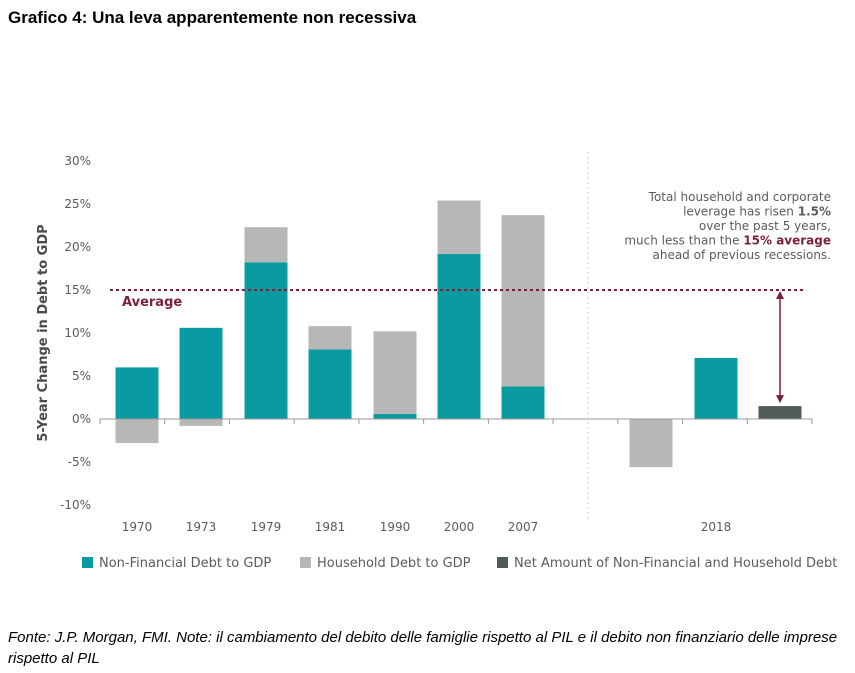 Image resolution: width=855 pixels, height=673 pixels. I want to click on annotation-line: over the past 5 years,, so click(765, 226).